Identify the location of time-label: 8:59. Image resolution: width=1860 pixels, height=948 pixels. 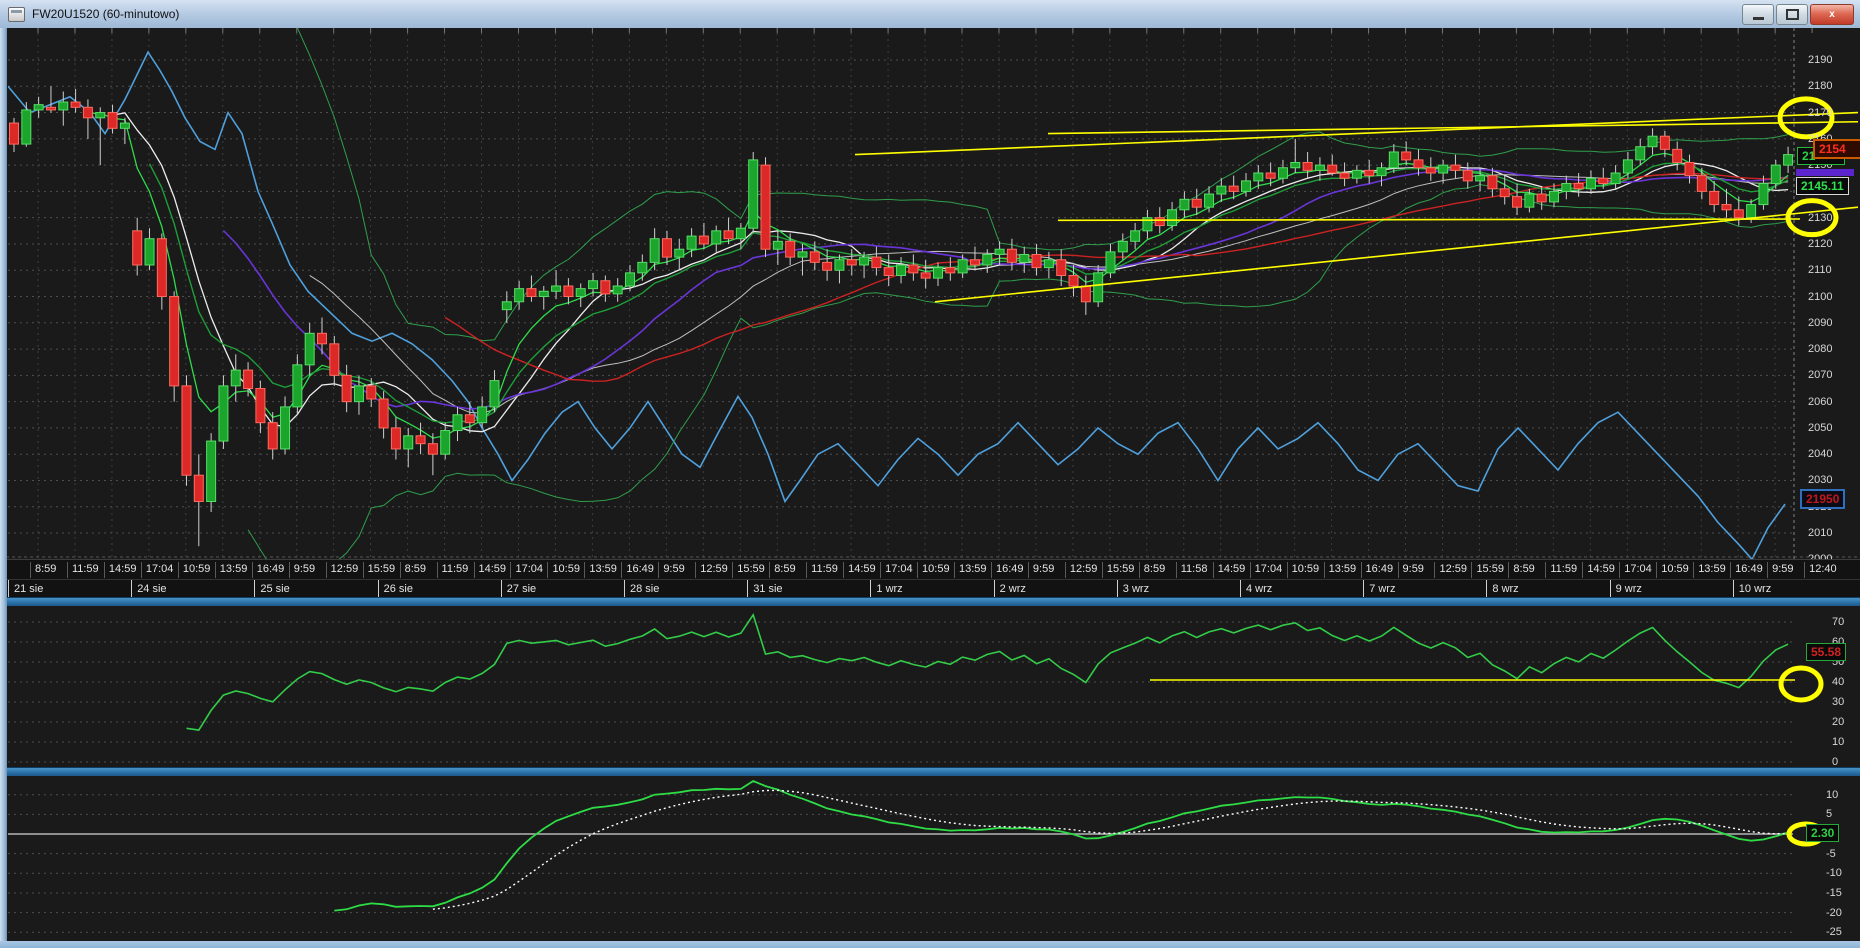
(1154, 569).